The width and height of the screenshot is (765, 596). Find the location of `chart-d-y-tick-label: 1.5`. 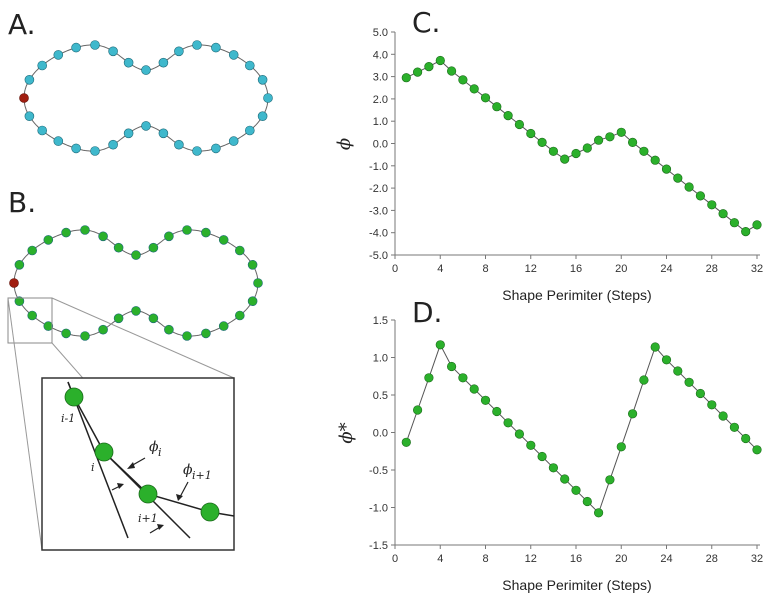

chart-d-y-tick-label: 1.5 is located at coordinates (380, 321).